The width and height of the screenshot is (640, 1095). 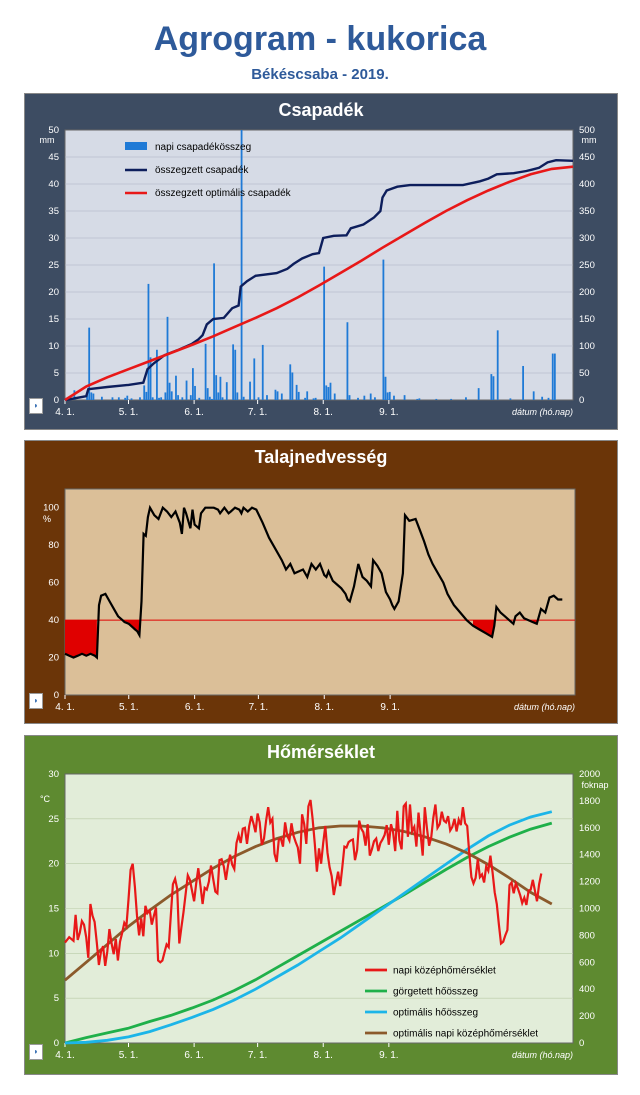 I want to click on y-tick-label-left: 25, so click(x=53, y=265).